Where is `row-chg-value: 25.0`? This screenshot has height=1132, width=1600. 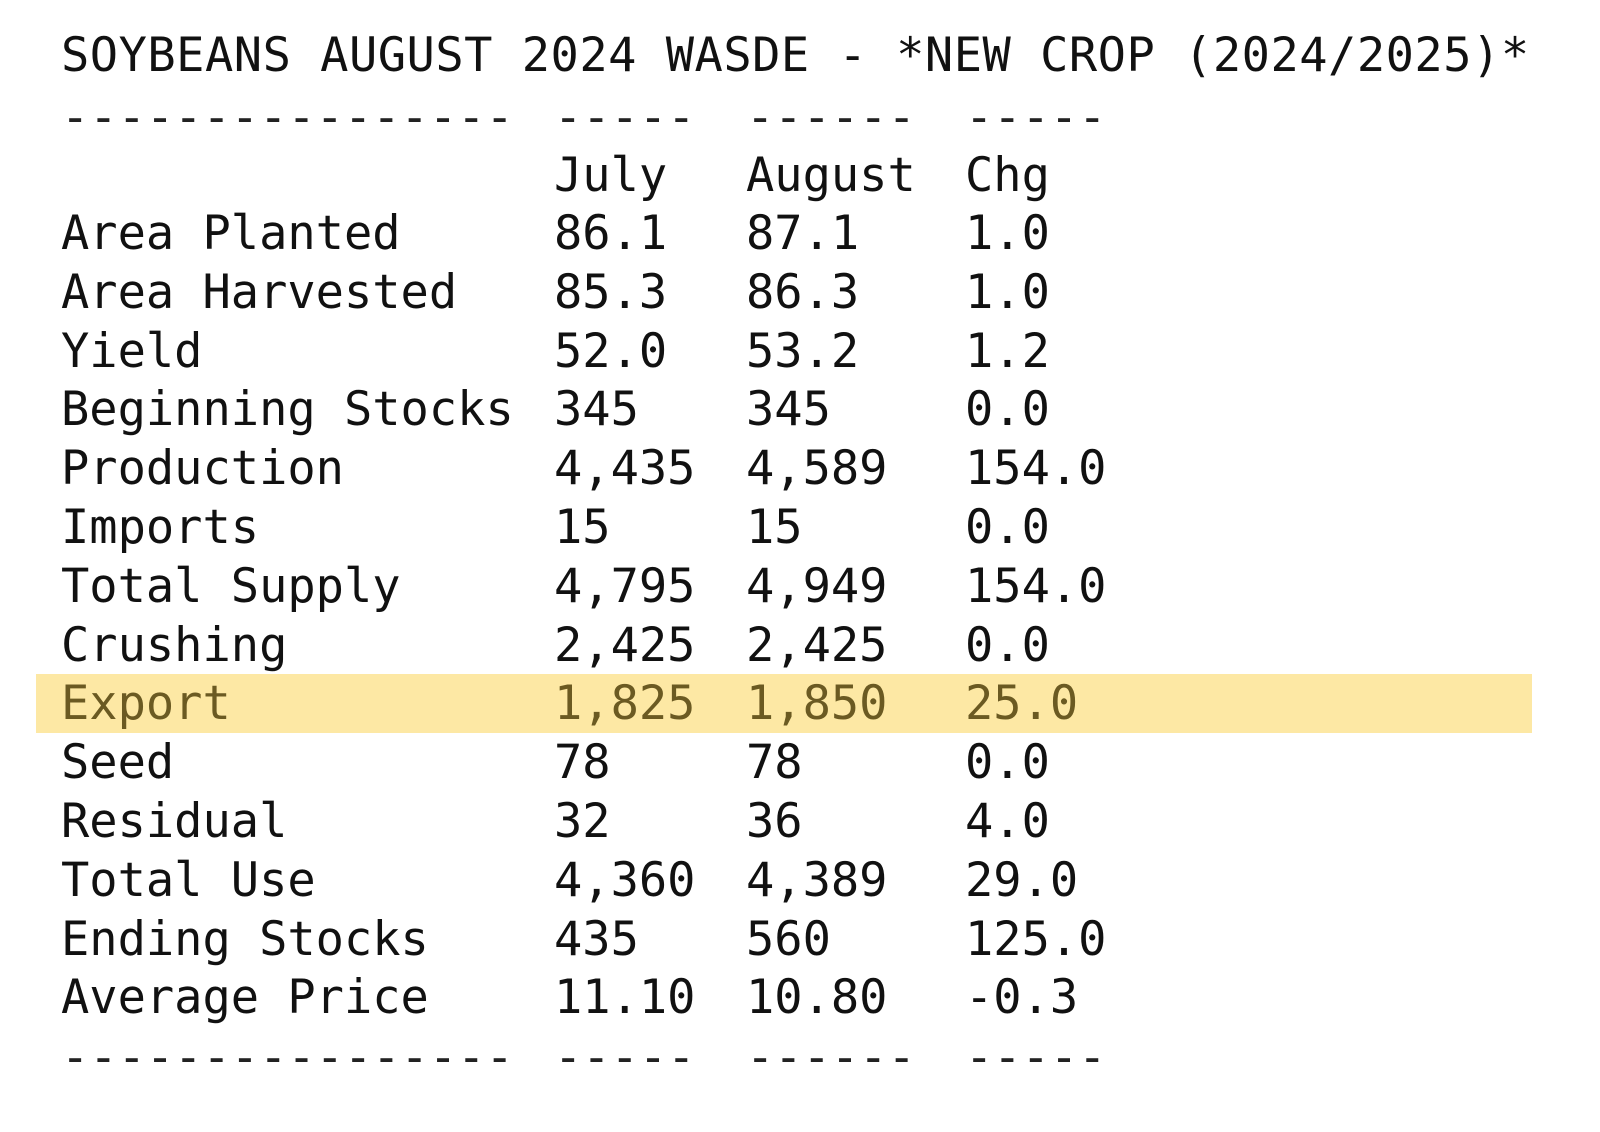
row-chg-value: 25.0 is located at coordinates (1022, 704).